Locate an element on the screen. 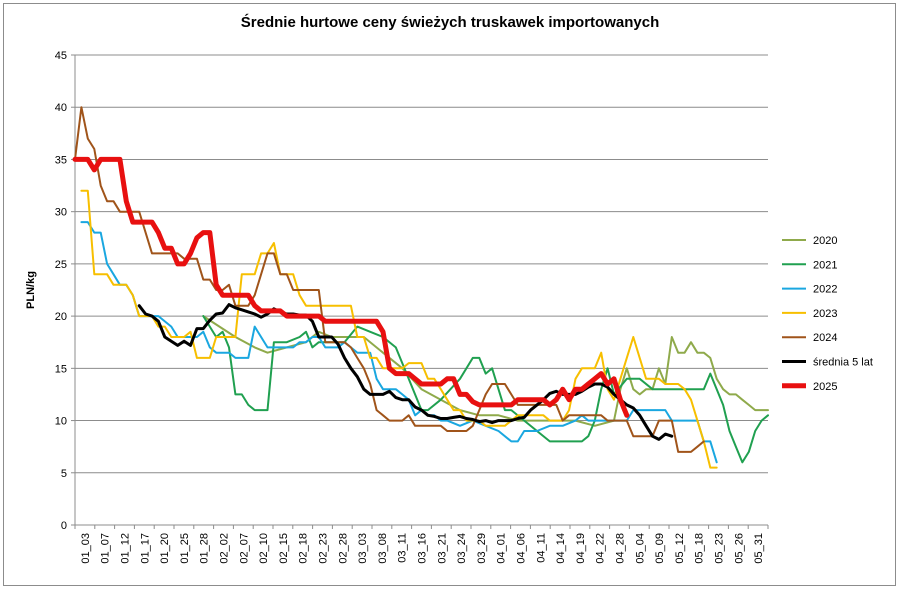  legend-label: 2024 is located at coordinates (825, 338).